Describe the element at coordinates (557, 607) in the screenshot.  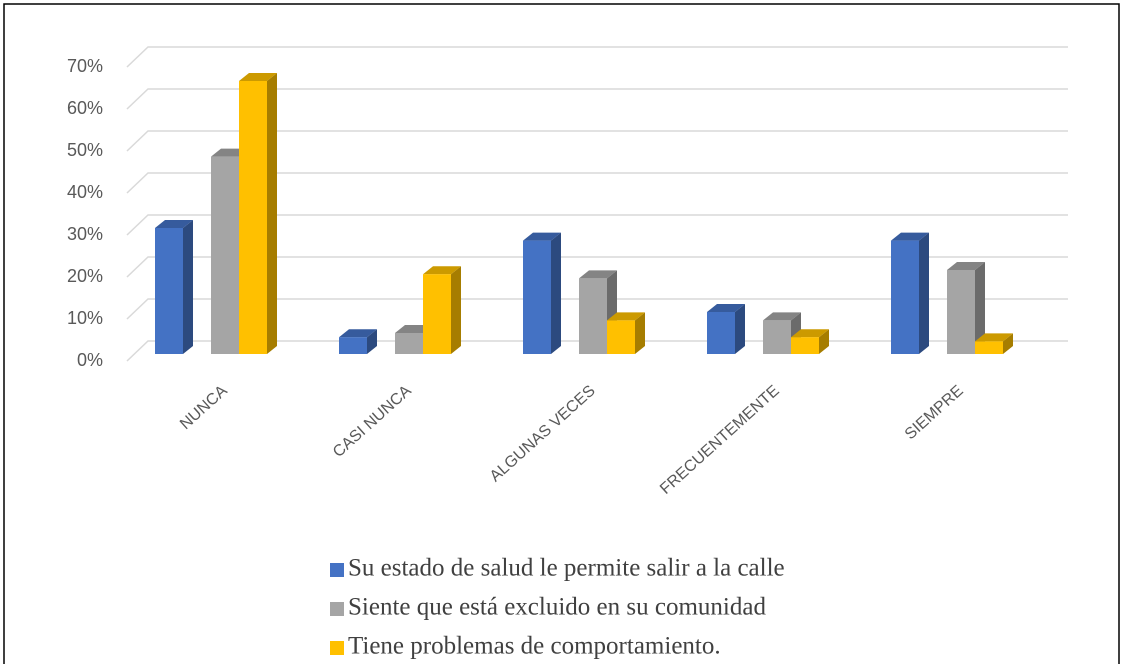
I see `legend-label: Siente que está excluido en su comunidad` at that location.